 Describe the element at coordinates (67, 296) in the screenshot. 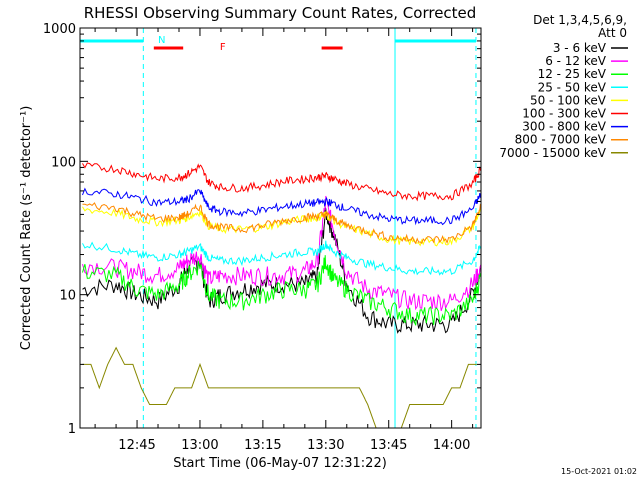

I see `y-tick-label: 10` at that location.